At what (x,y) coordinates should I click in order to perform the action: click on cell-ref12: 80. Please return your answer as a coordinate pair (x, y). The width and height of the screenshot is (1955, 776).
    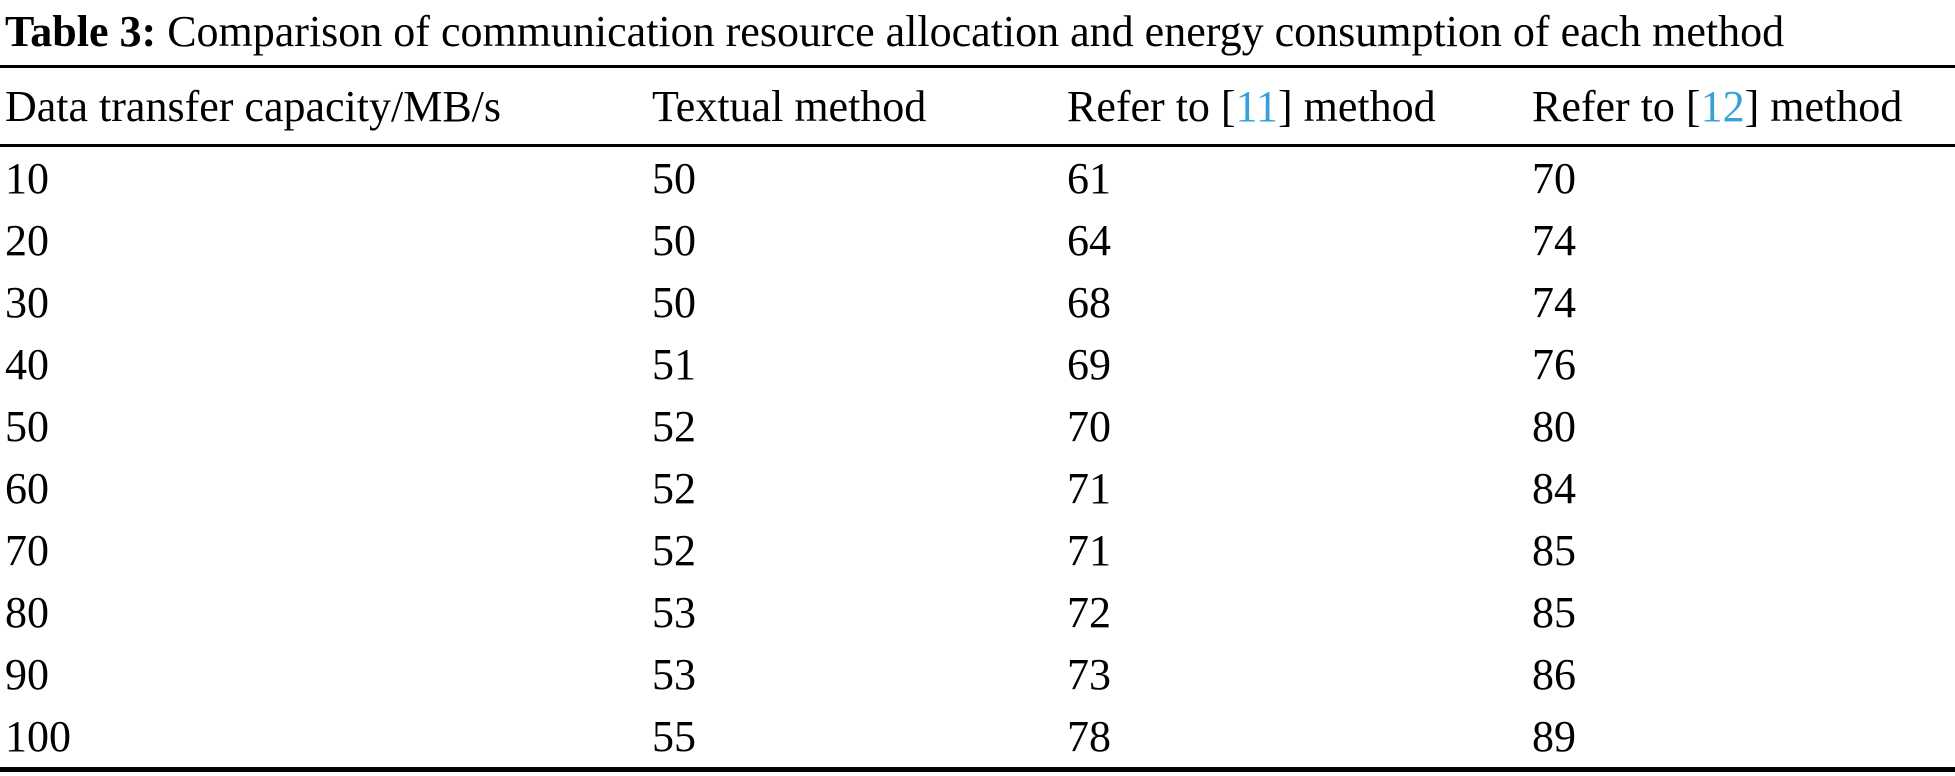
    Looking at the image, I should click on (1554, 426).